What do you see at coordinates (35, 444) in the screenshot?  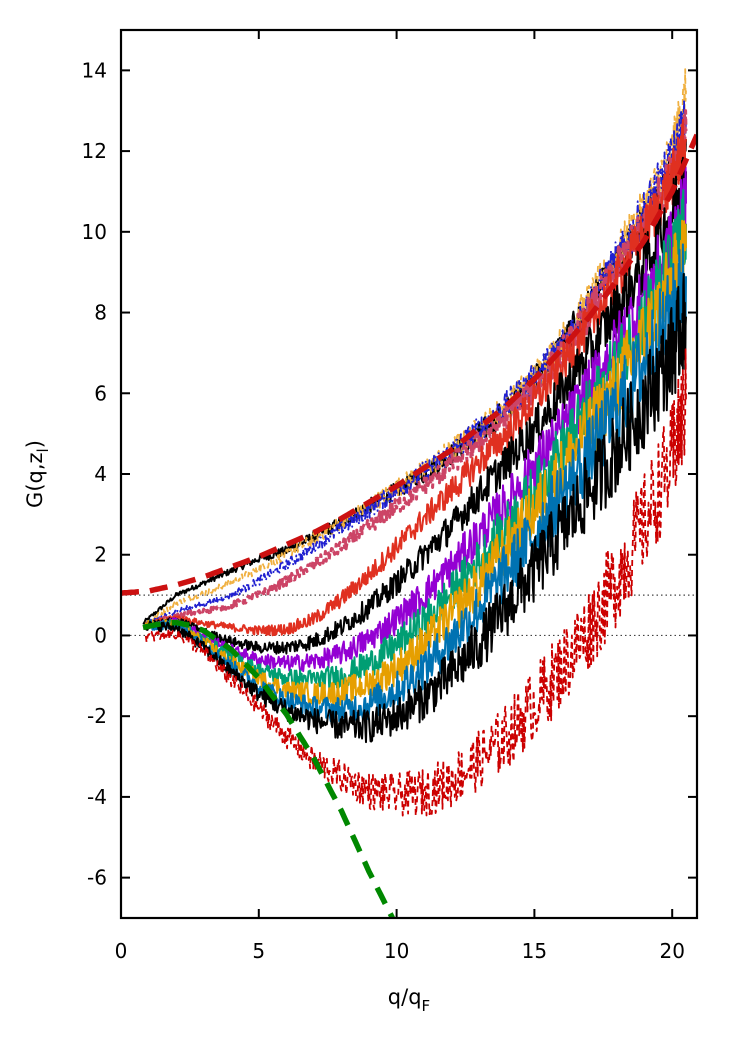 I see `y-axis-title-close: )` at bounding box center [35, 444].